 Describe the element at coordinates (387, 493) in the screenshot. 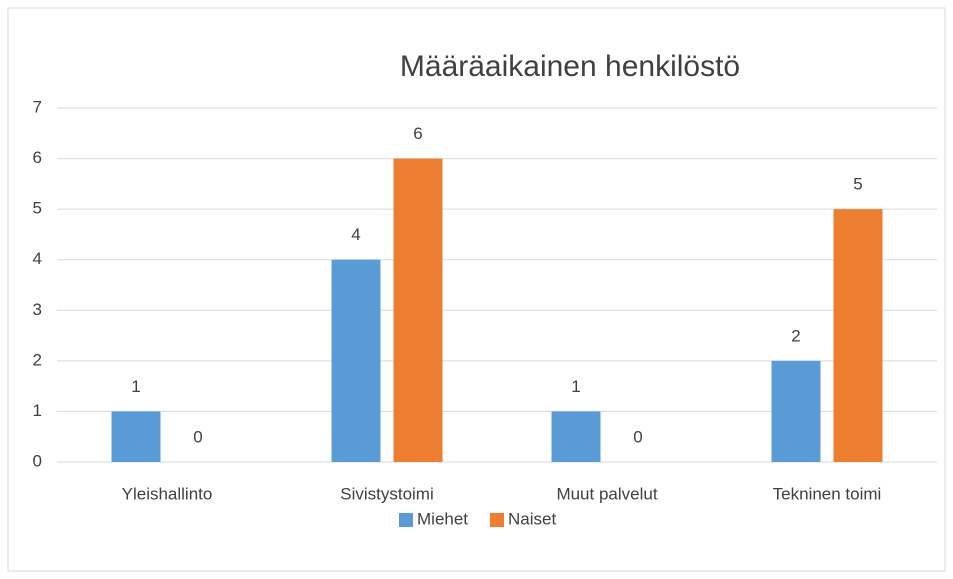

I see `x-tick-label: Sivistystoimi` at that location.